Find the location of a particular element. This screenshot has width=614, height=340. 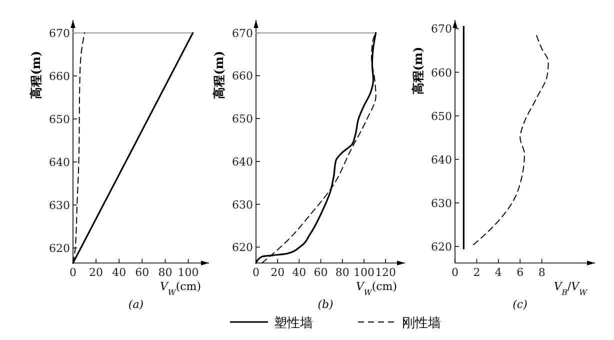

x-tick-label: 4 is located at coordinates (498, 272).